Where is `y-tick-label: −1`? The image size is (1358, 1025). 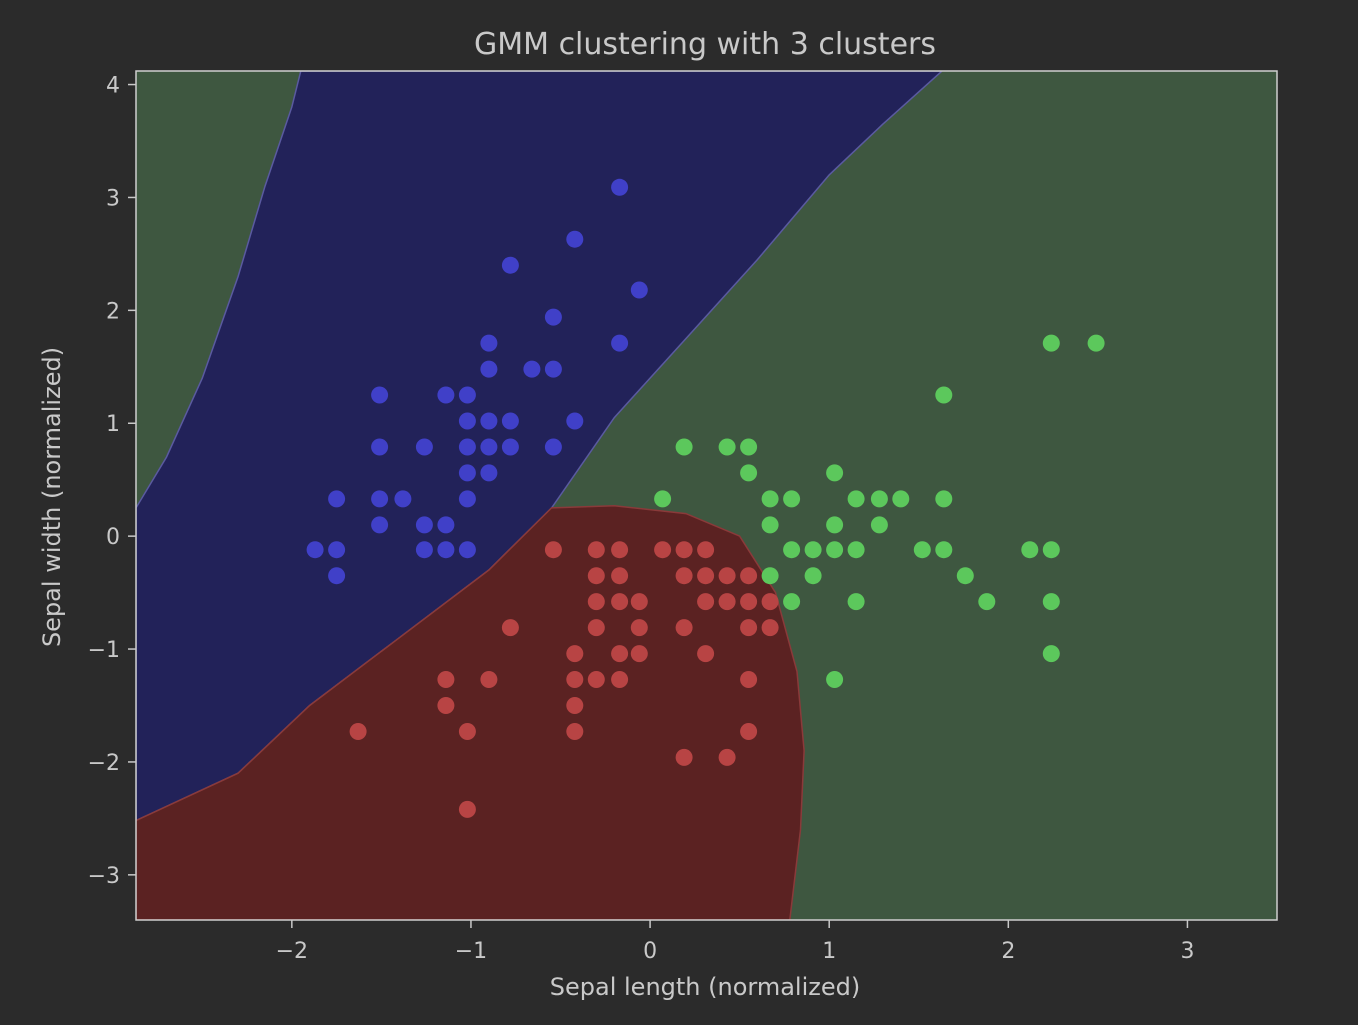
y-tick-label: −1 is located at coordinates (104, 650).